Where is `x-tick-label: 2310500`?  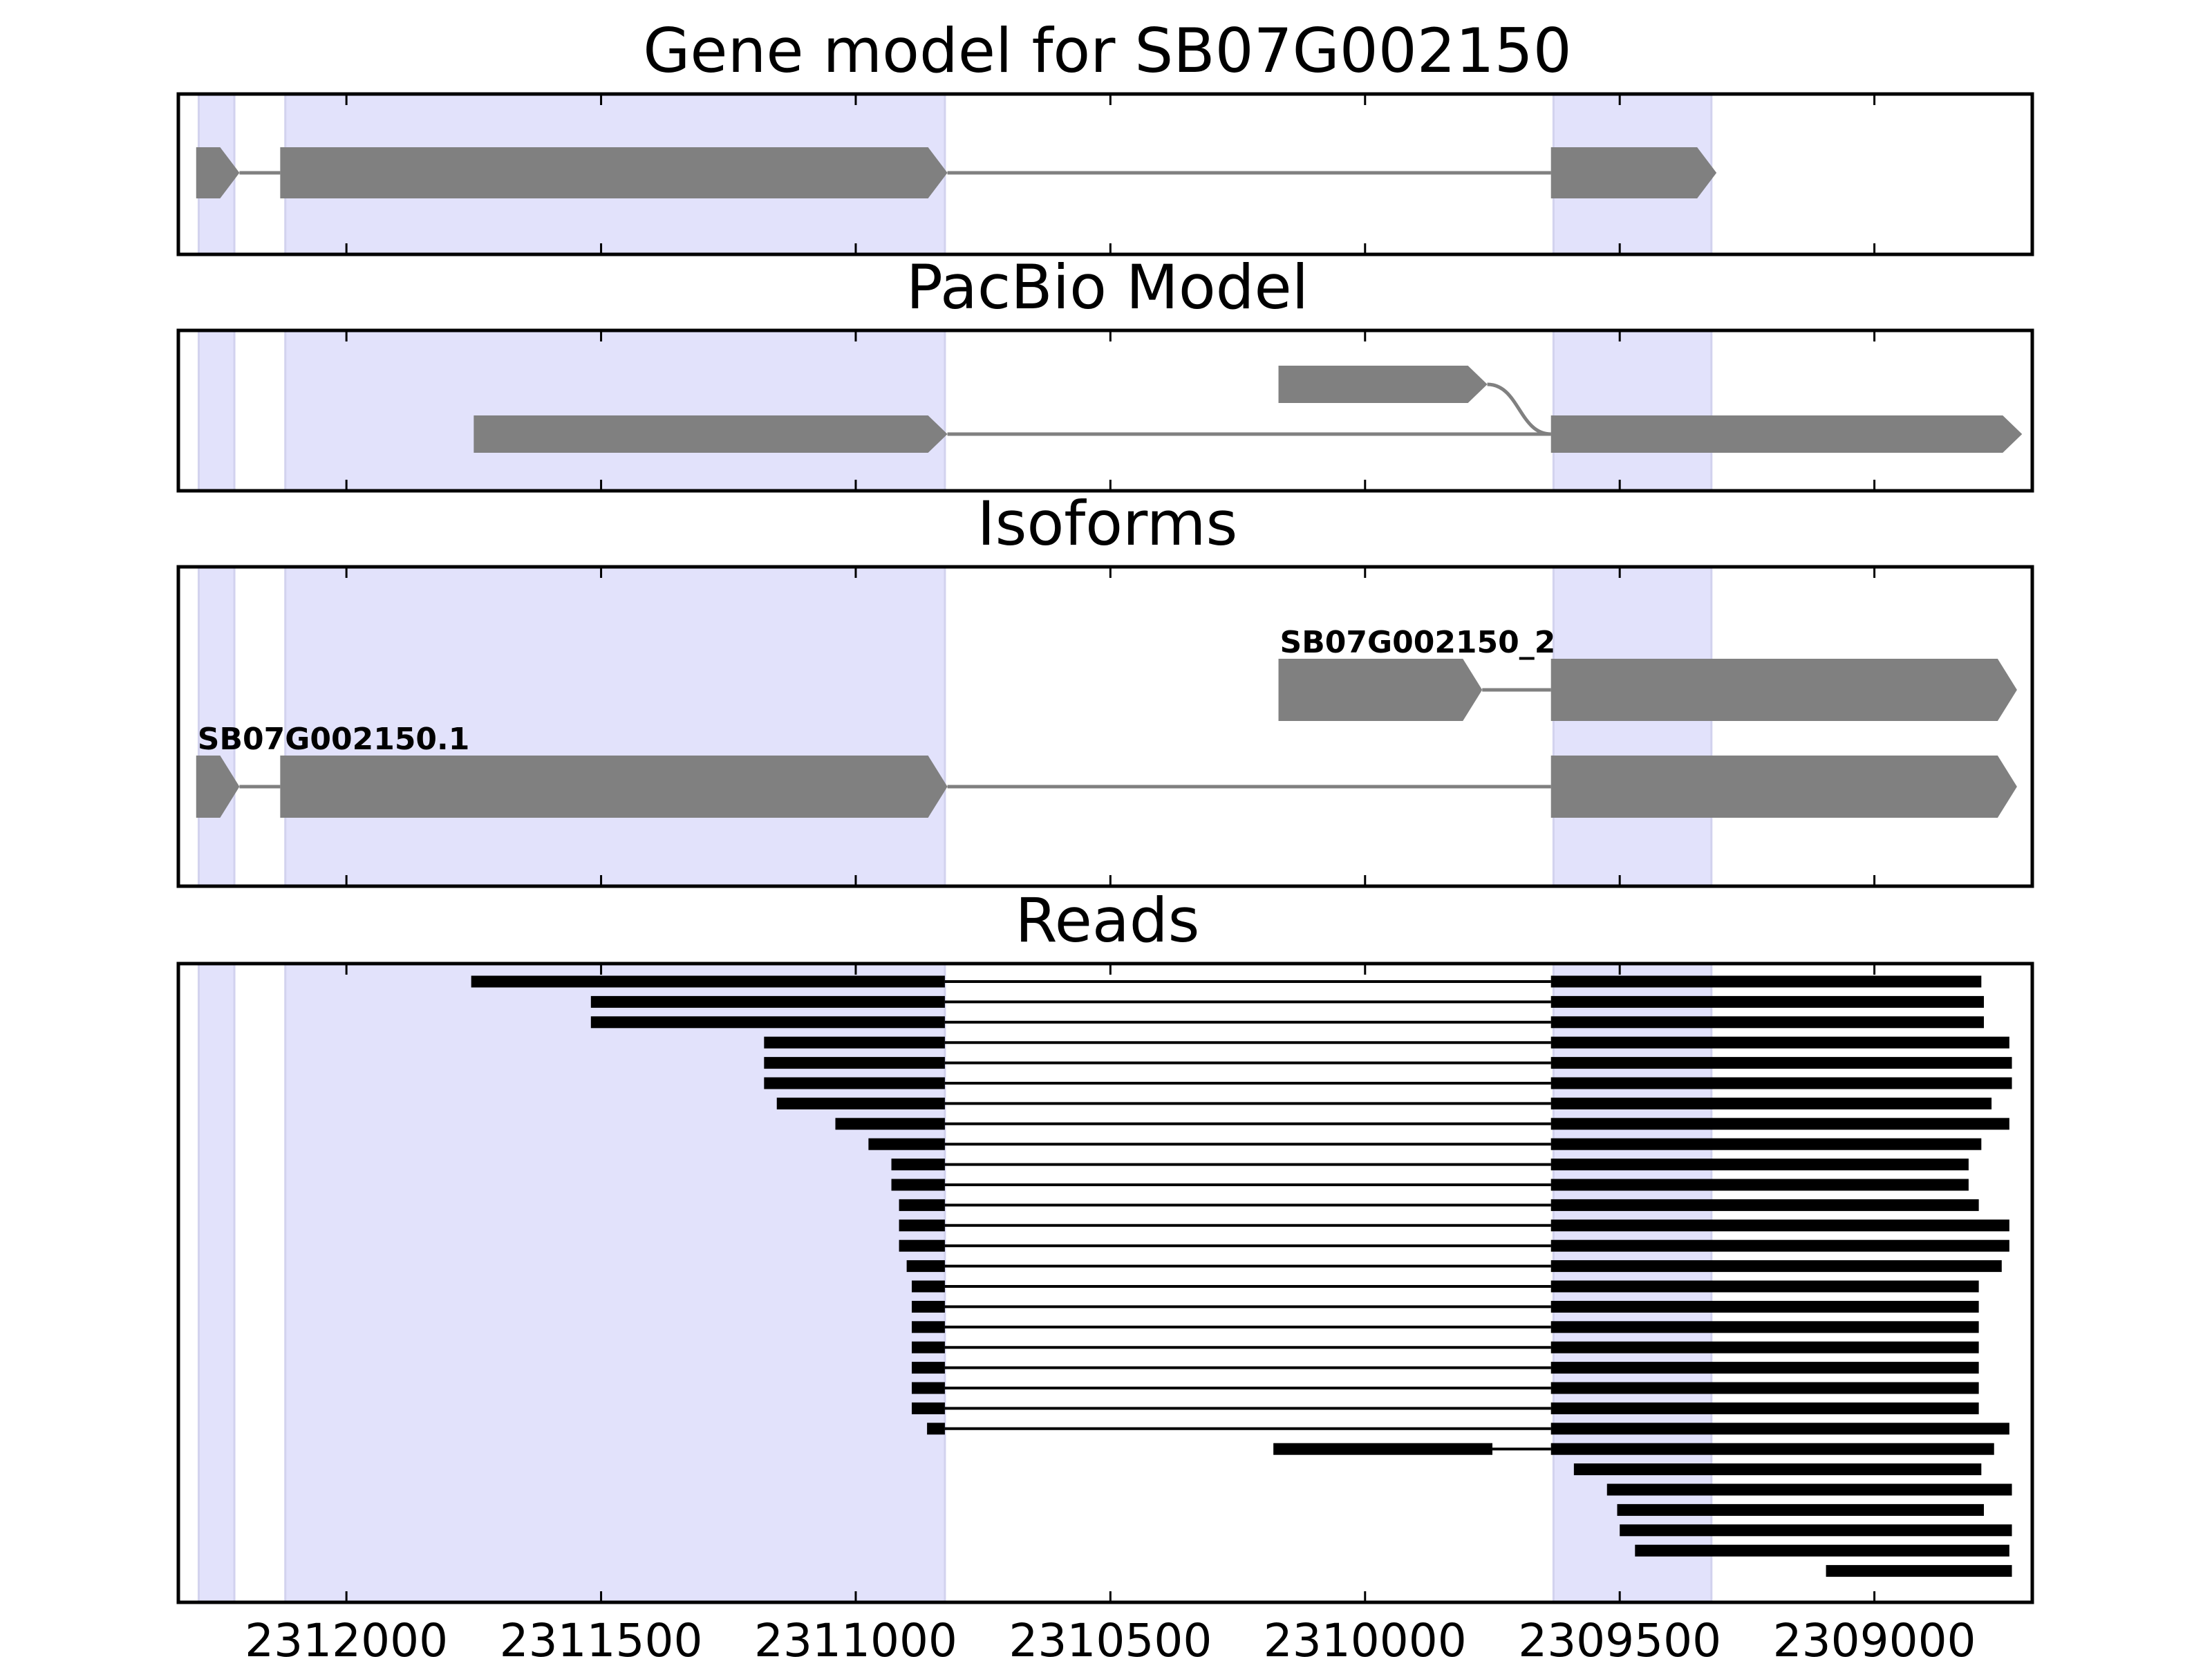
x-tick-label: 2310500 is located at coordinates (1110, 1637).